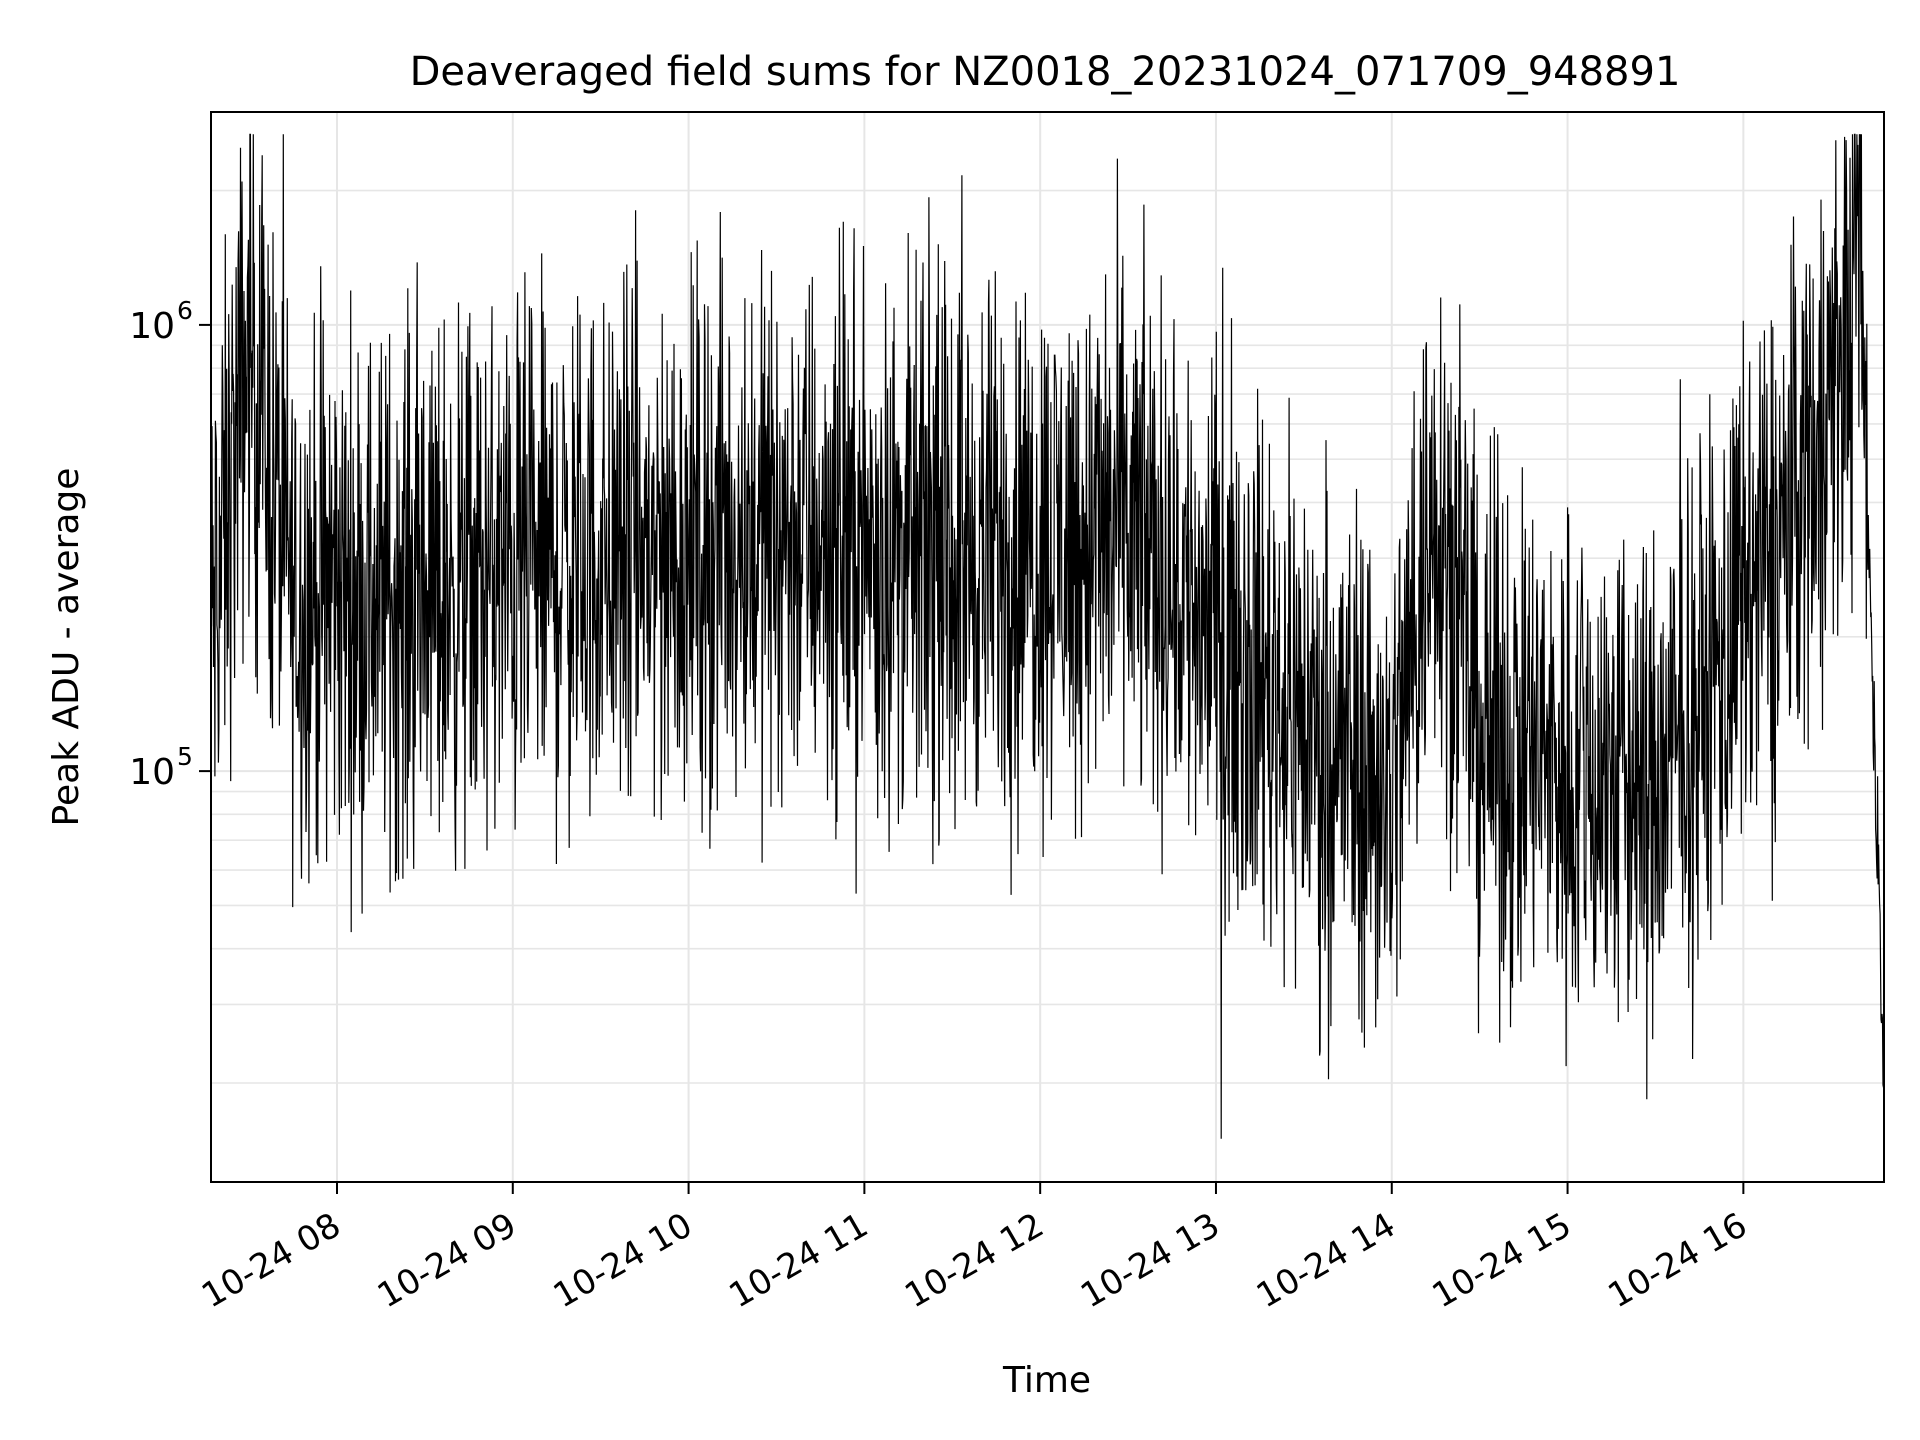 The height and width of the screenshot is (1440, 1920). I want to click on y-tick-exponent: 5, so click(185, 756).